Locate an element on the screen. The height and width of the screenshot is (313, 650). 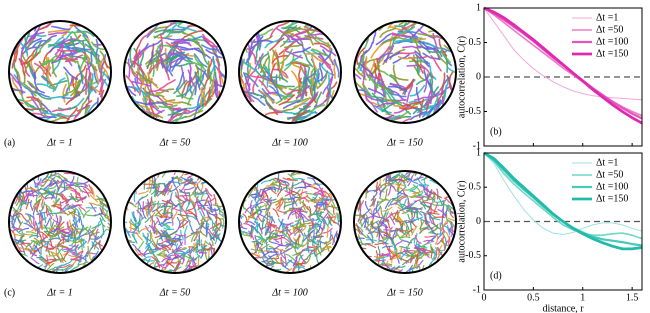
series-line is located at coordinates (563, 201).